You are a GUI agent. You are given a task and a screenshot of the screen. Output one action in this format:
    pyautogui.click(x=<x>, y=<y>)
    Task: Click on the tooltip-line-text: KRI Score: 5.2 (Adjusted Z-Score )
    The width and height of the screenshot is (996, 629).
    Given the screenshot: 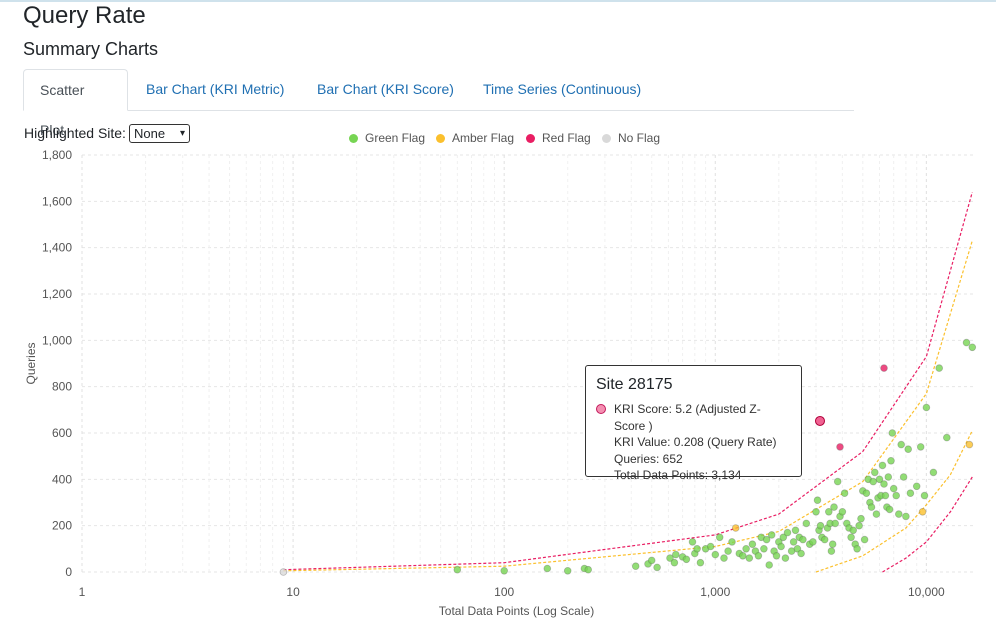 What is the action you would take?
    pyautogui.click(x=687, y=417)
    